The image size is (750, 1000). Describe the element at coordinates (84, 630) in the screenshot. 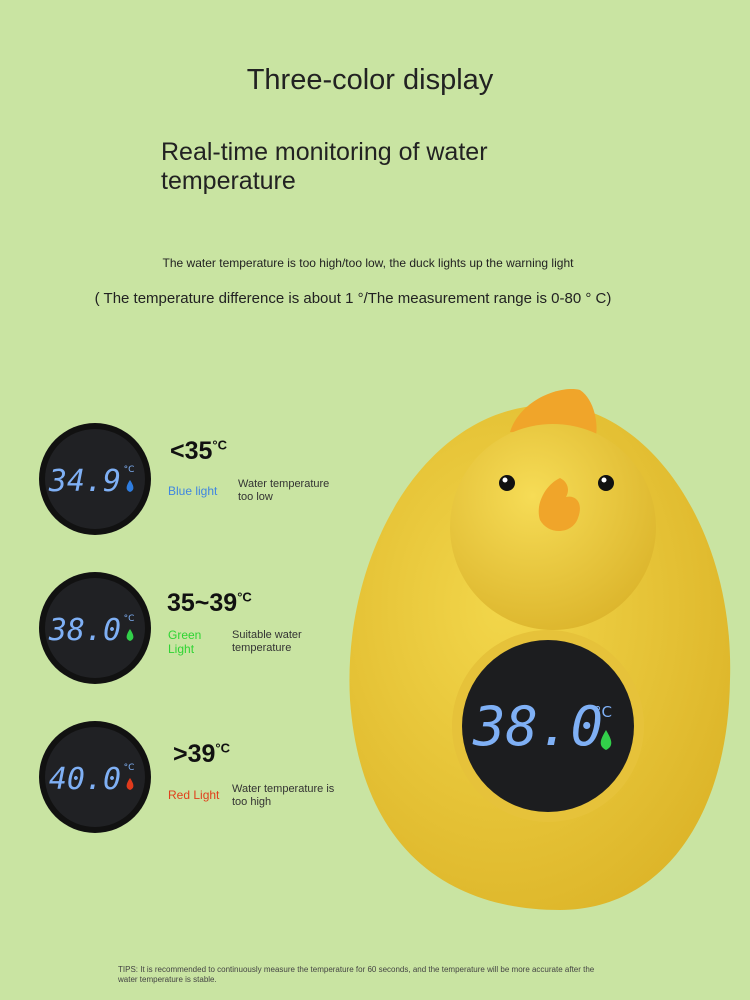

I see `row-display: 38.0` at that location.